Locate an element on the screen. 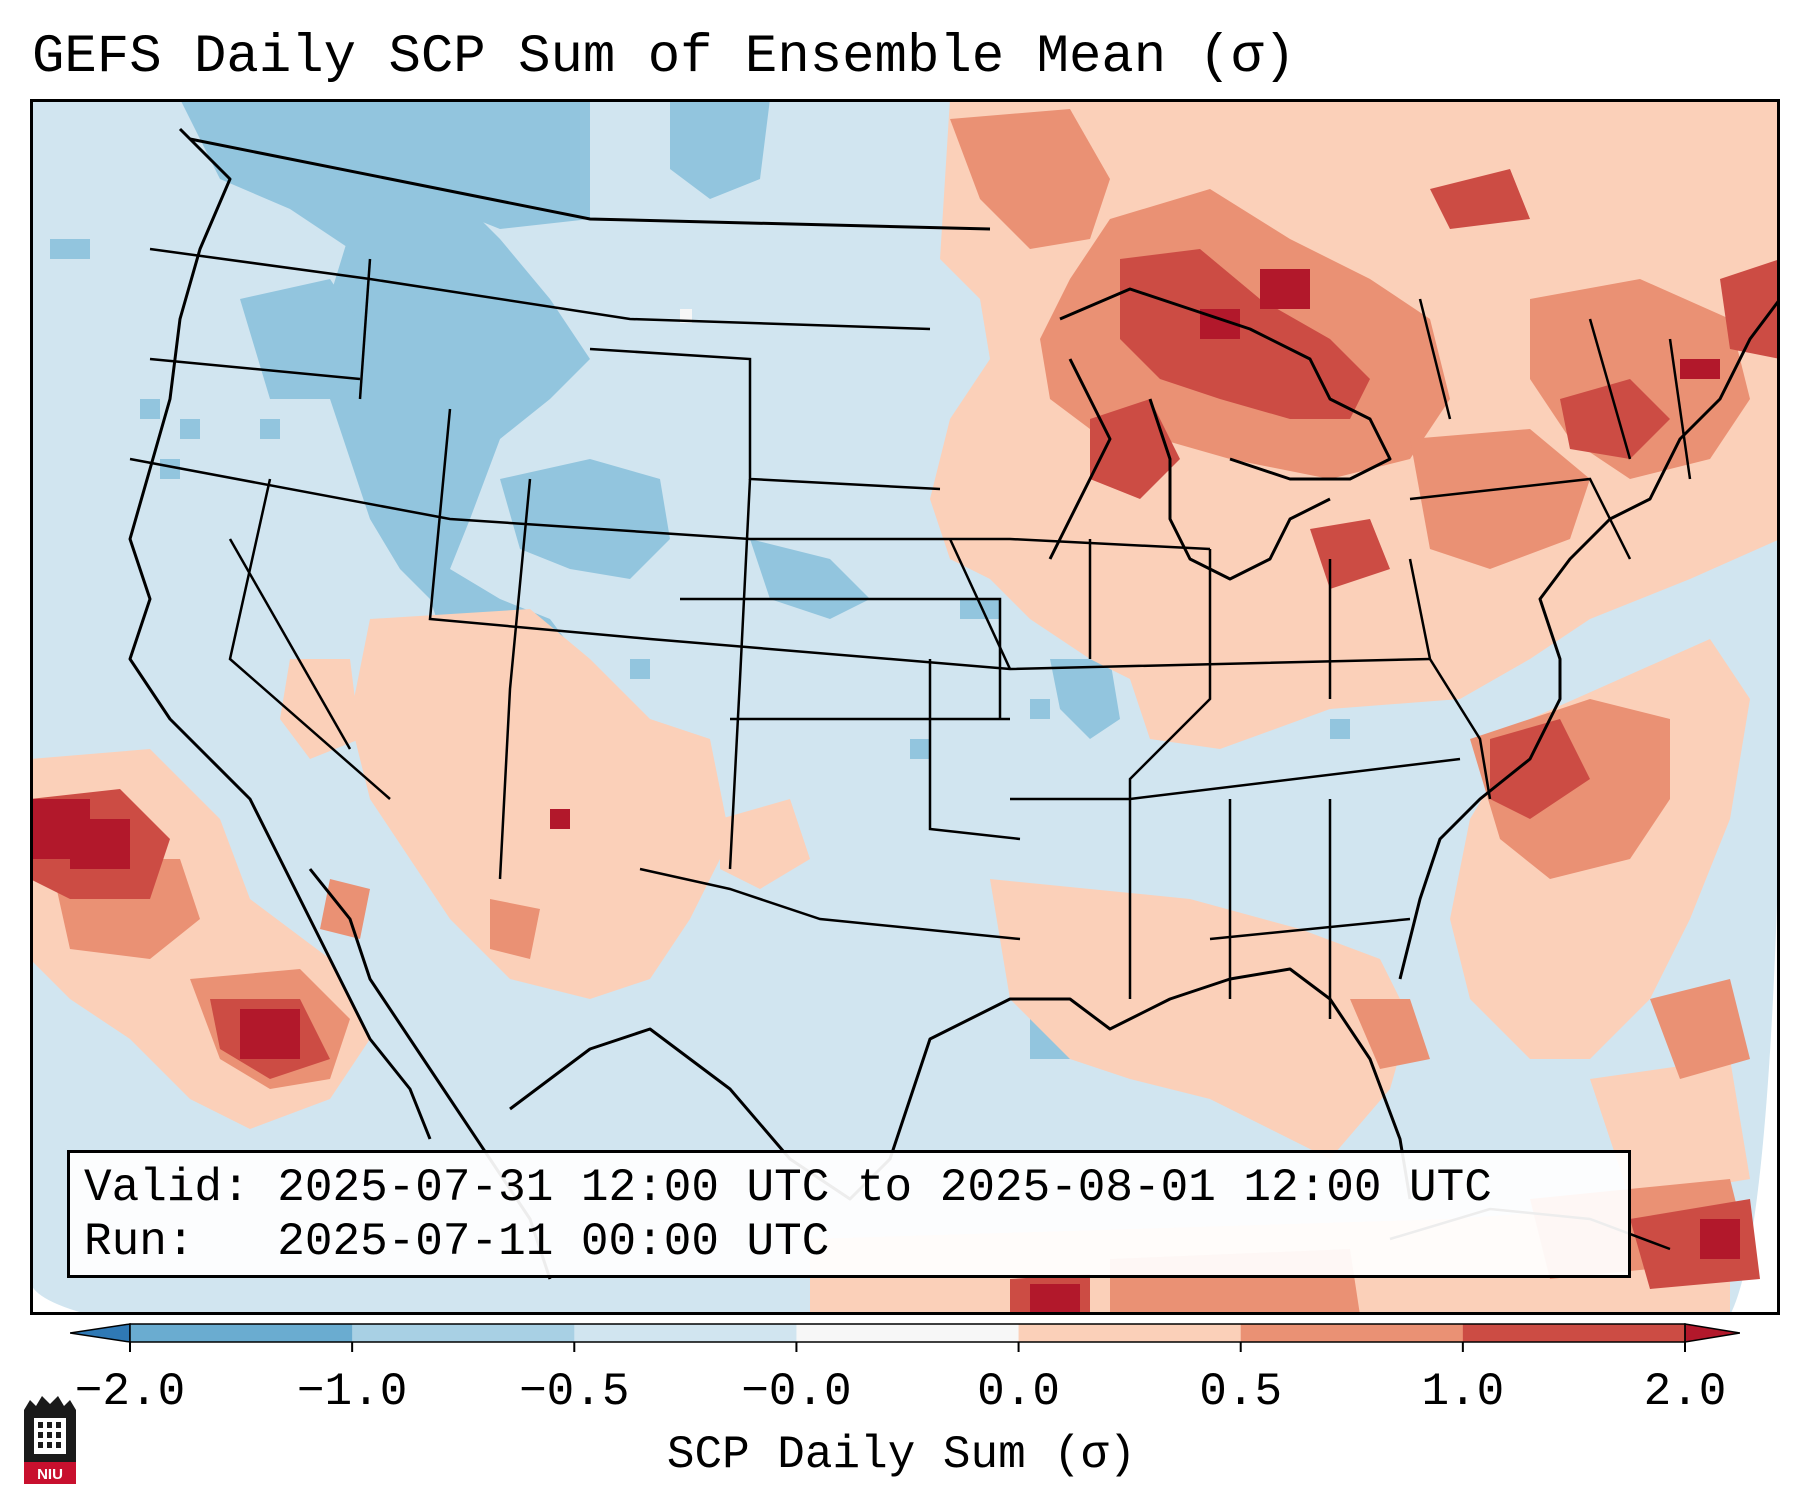 This screenshot has width=1803, height=1506. logo-text: NIU is located at coordinates (50, 1474).